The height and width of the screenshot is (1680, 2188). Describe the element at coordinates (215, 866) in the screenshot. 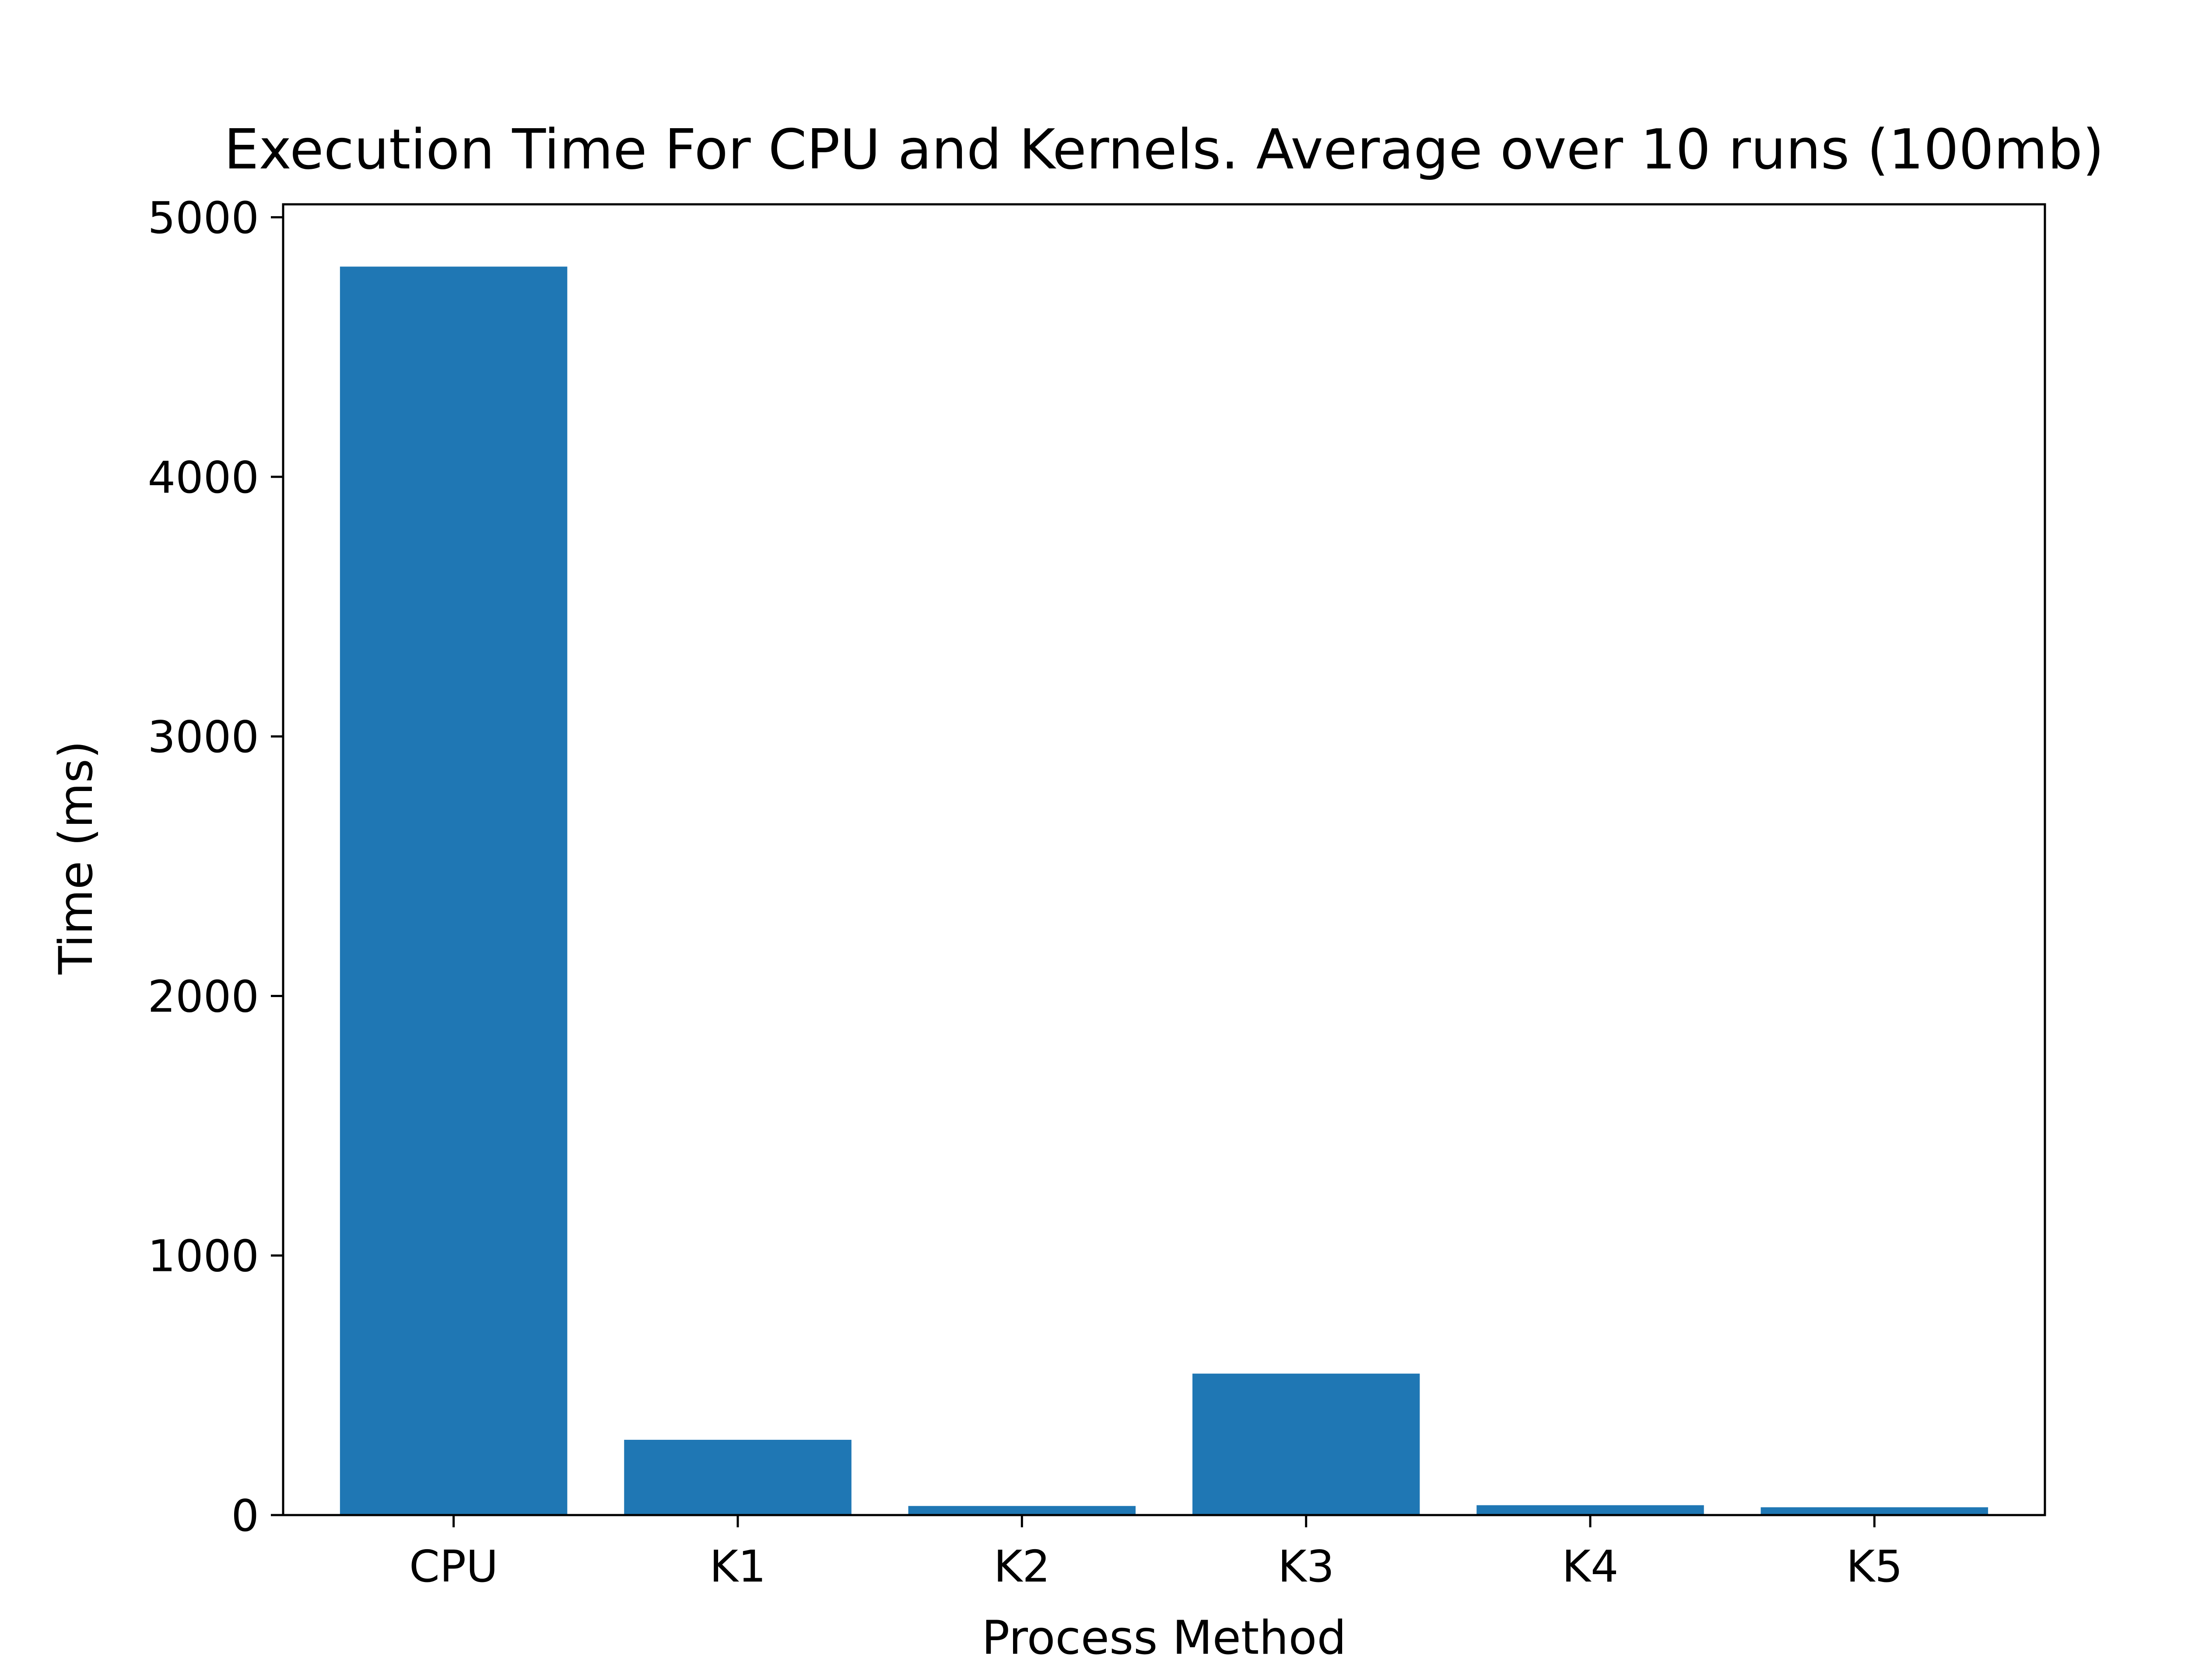

I see `y-axis-ticks: 0 1000 2000 3000 4000 5000` at that location.